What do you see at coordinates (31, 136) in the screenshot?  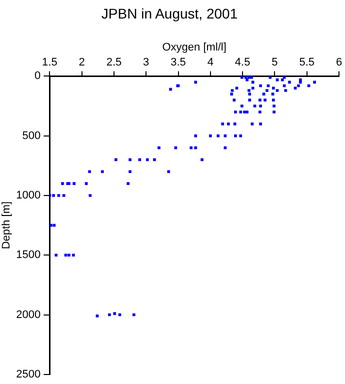 I see `y-tick-label: 500` at bounding box center [31, 136].